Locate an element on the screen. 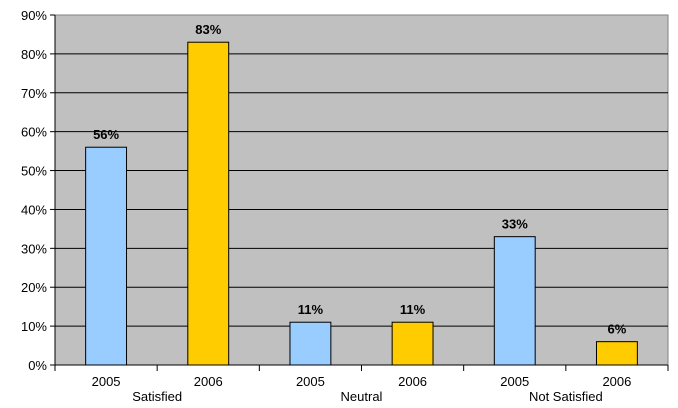 The width and height of the screenshot is (678, 408). y-tick-label: 40% is located at coordinates (34, 209).